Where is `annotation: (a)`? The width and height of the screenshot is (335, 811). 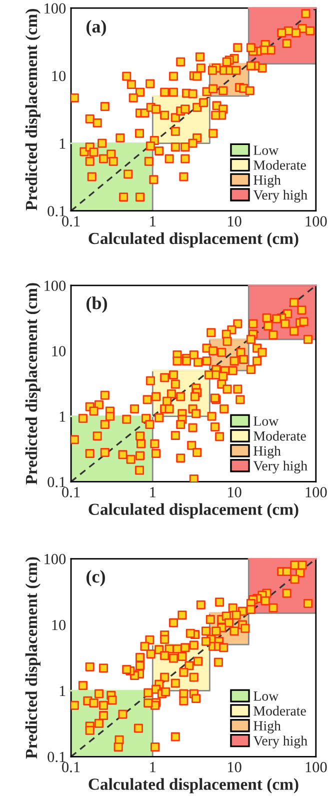
annotation: (a) is located at coordinates (96, 28).